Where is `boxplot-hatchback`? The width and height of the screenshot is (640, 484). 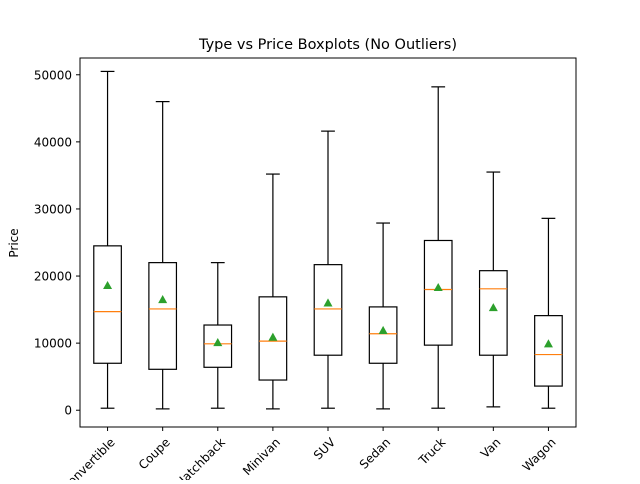
boxplot-hatchback is located at coordinates (218, 335).